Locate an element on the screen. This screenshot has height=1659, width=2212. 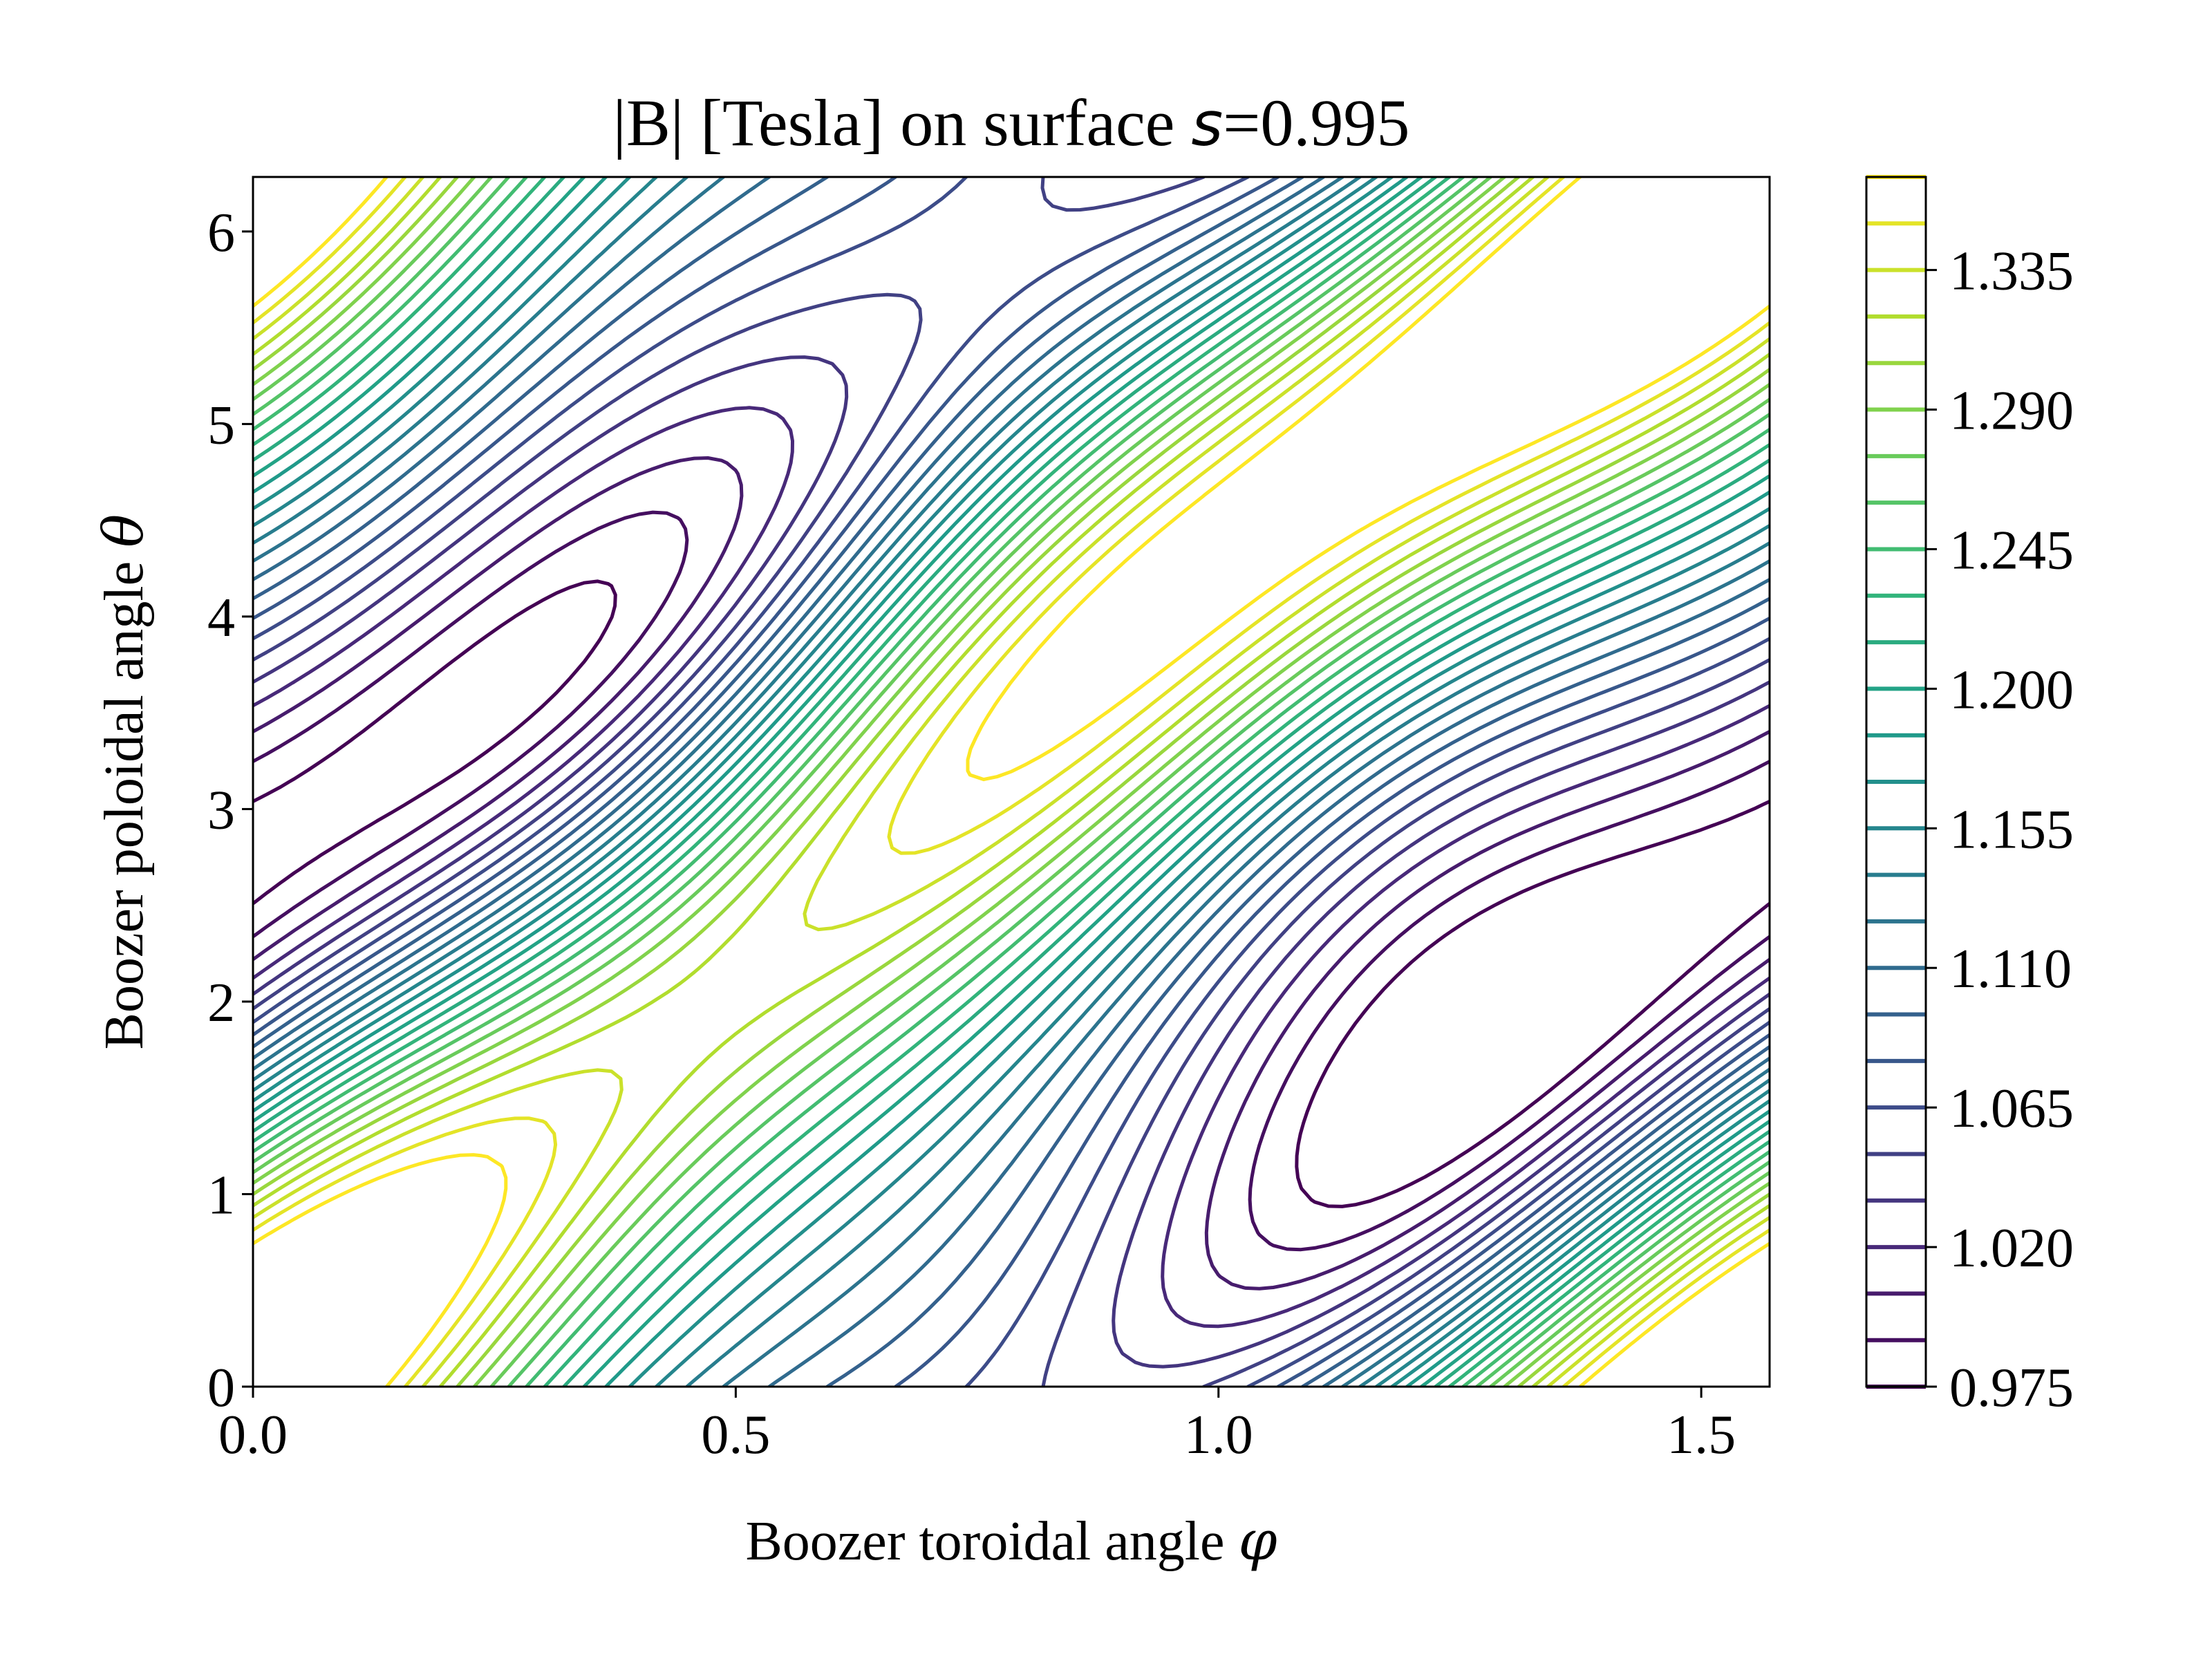
x-axis-ticks: 0.0 0.5 1.0 1.5 is located at coordinates (977, 1426).